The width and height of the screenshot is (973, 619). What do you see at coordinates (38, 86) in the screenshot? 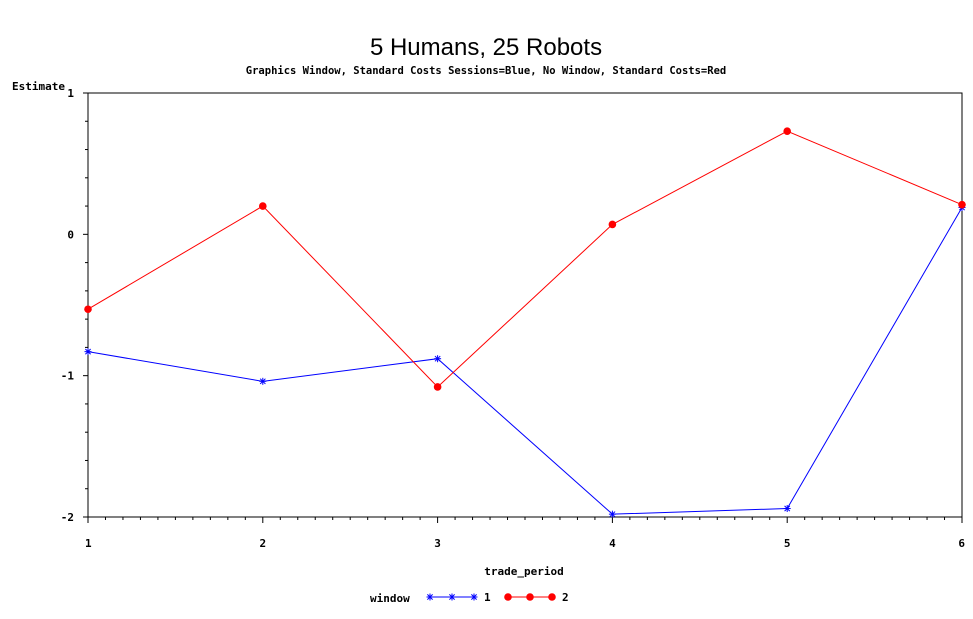
I see `y-axis-label: Estimate` at bounding box center [38, 86].